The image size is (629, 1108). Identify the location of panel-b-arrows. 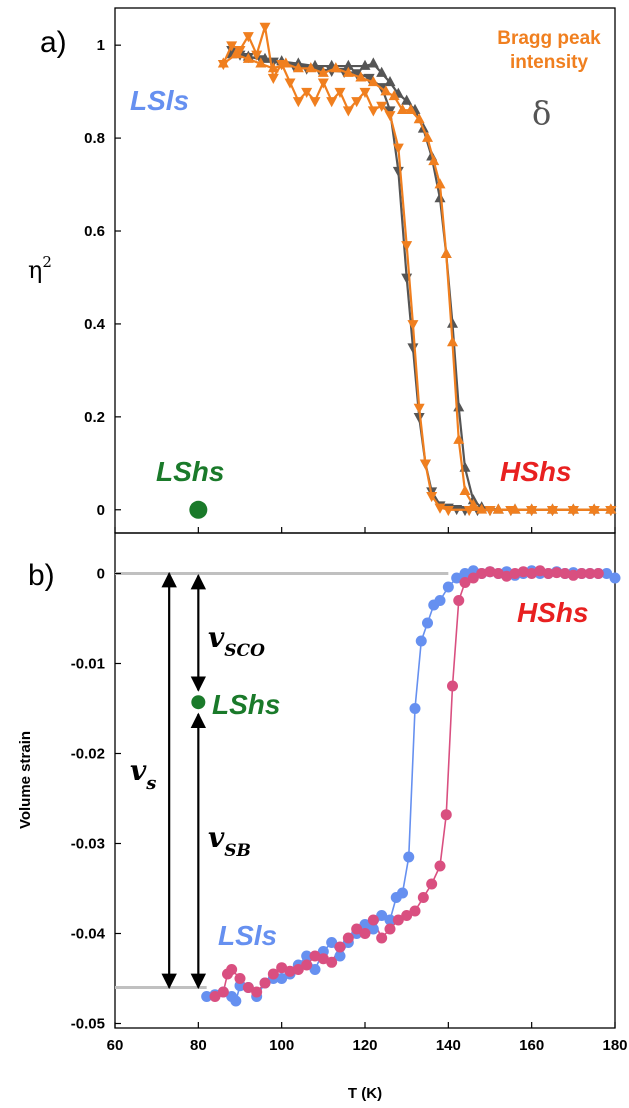
(184, 780).